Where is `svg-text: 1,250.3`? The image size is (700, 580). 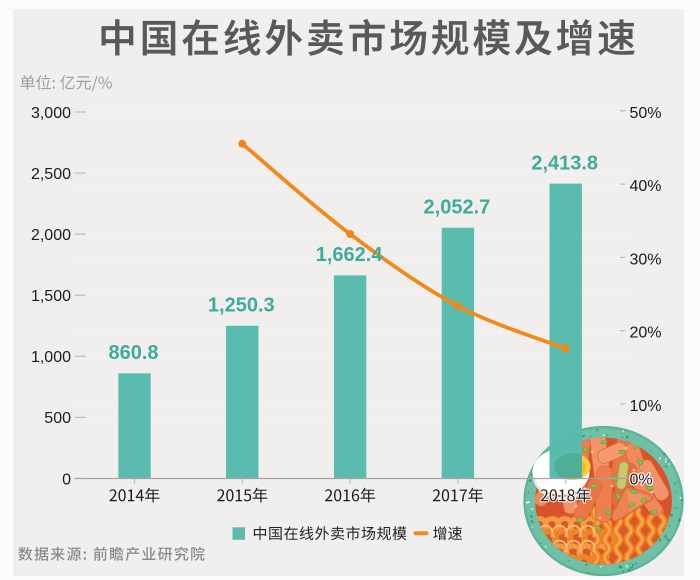 svg-text: 1,250.3 is located at coordinates (241, 306).